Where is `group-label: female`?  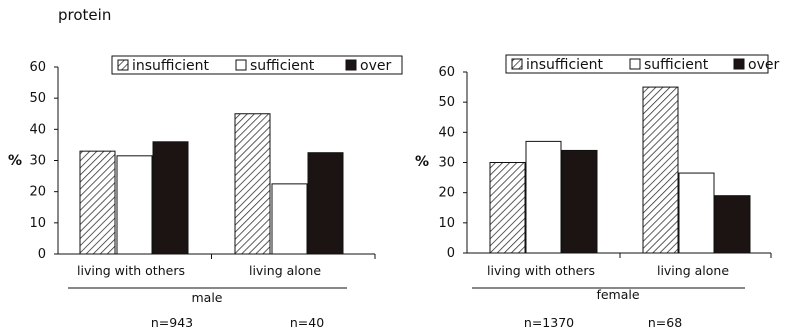
group-label: female is located at coordinates (617, 294).